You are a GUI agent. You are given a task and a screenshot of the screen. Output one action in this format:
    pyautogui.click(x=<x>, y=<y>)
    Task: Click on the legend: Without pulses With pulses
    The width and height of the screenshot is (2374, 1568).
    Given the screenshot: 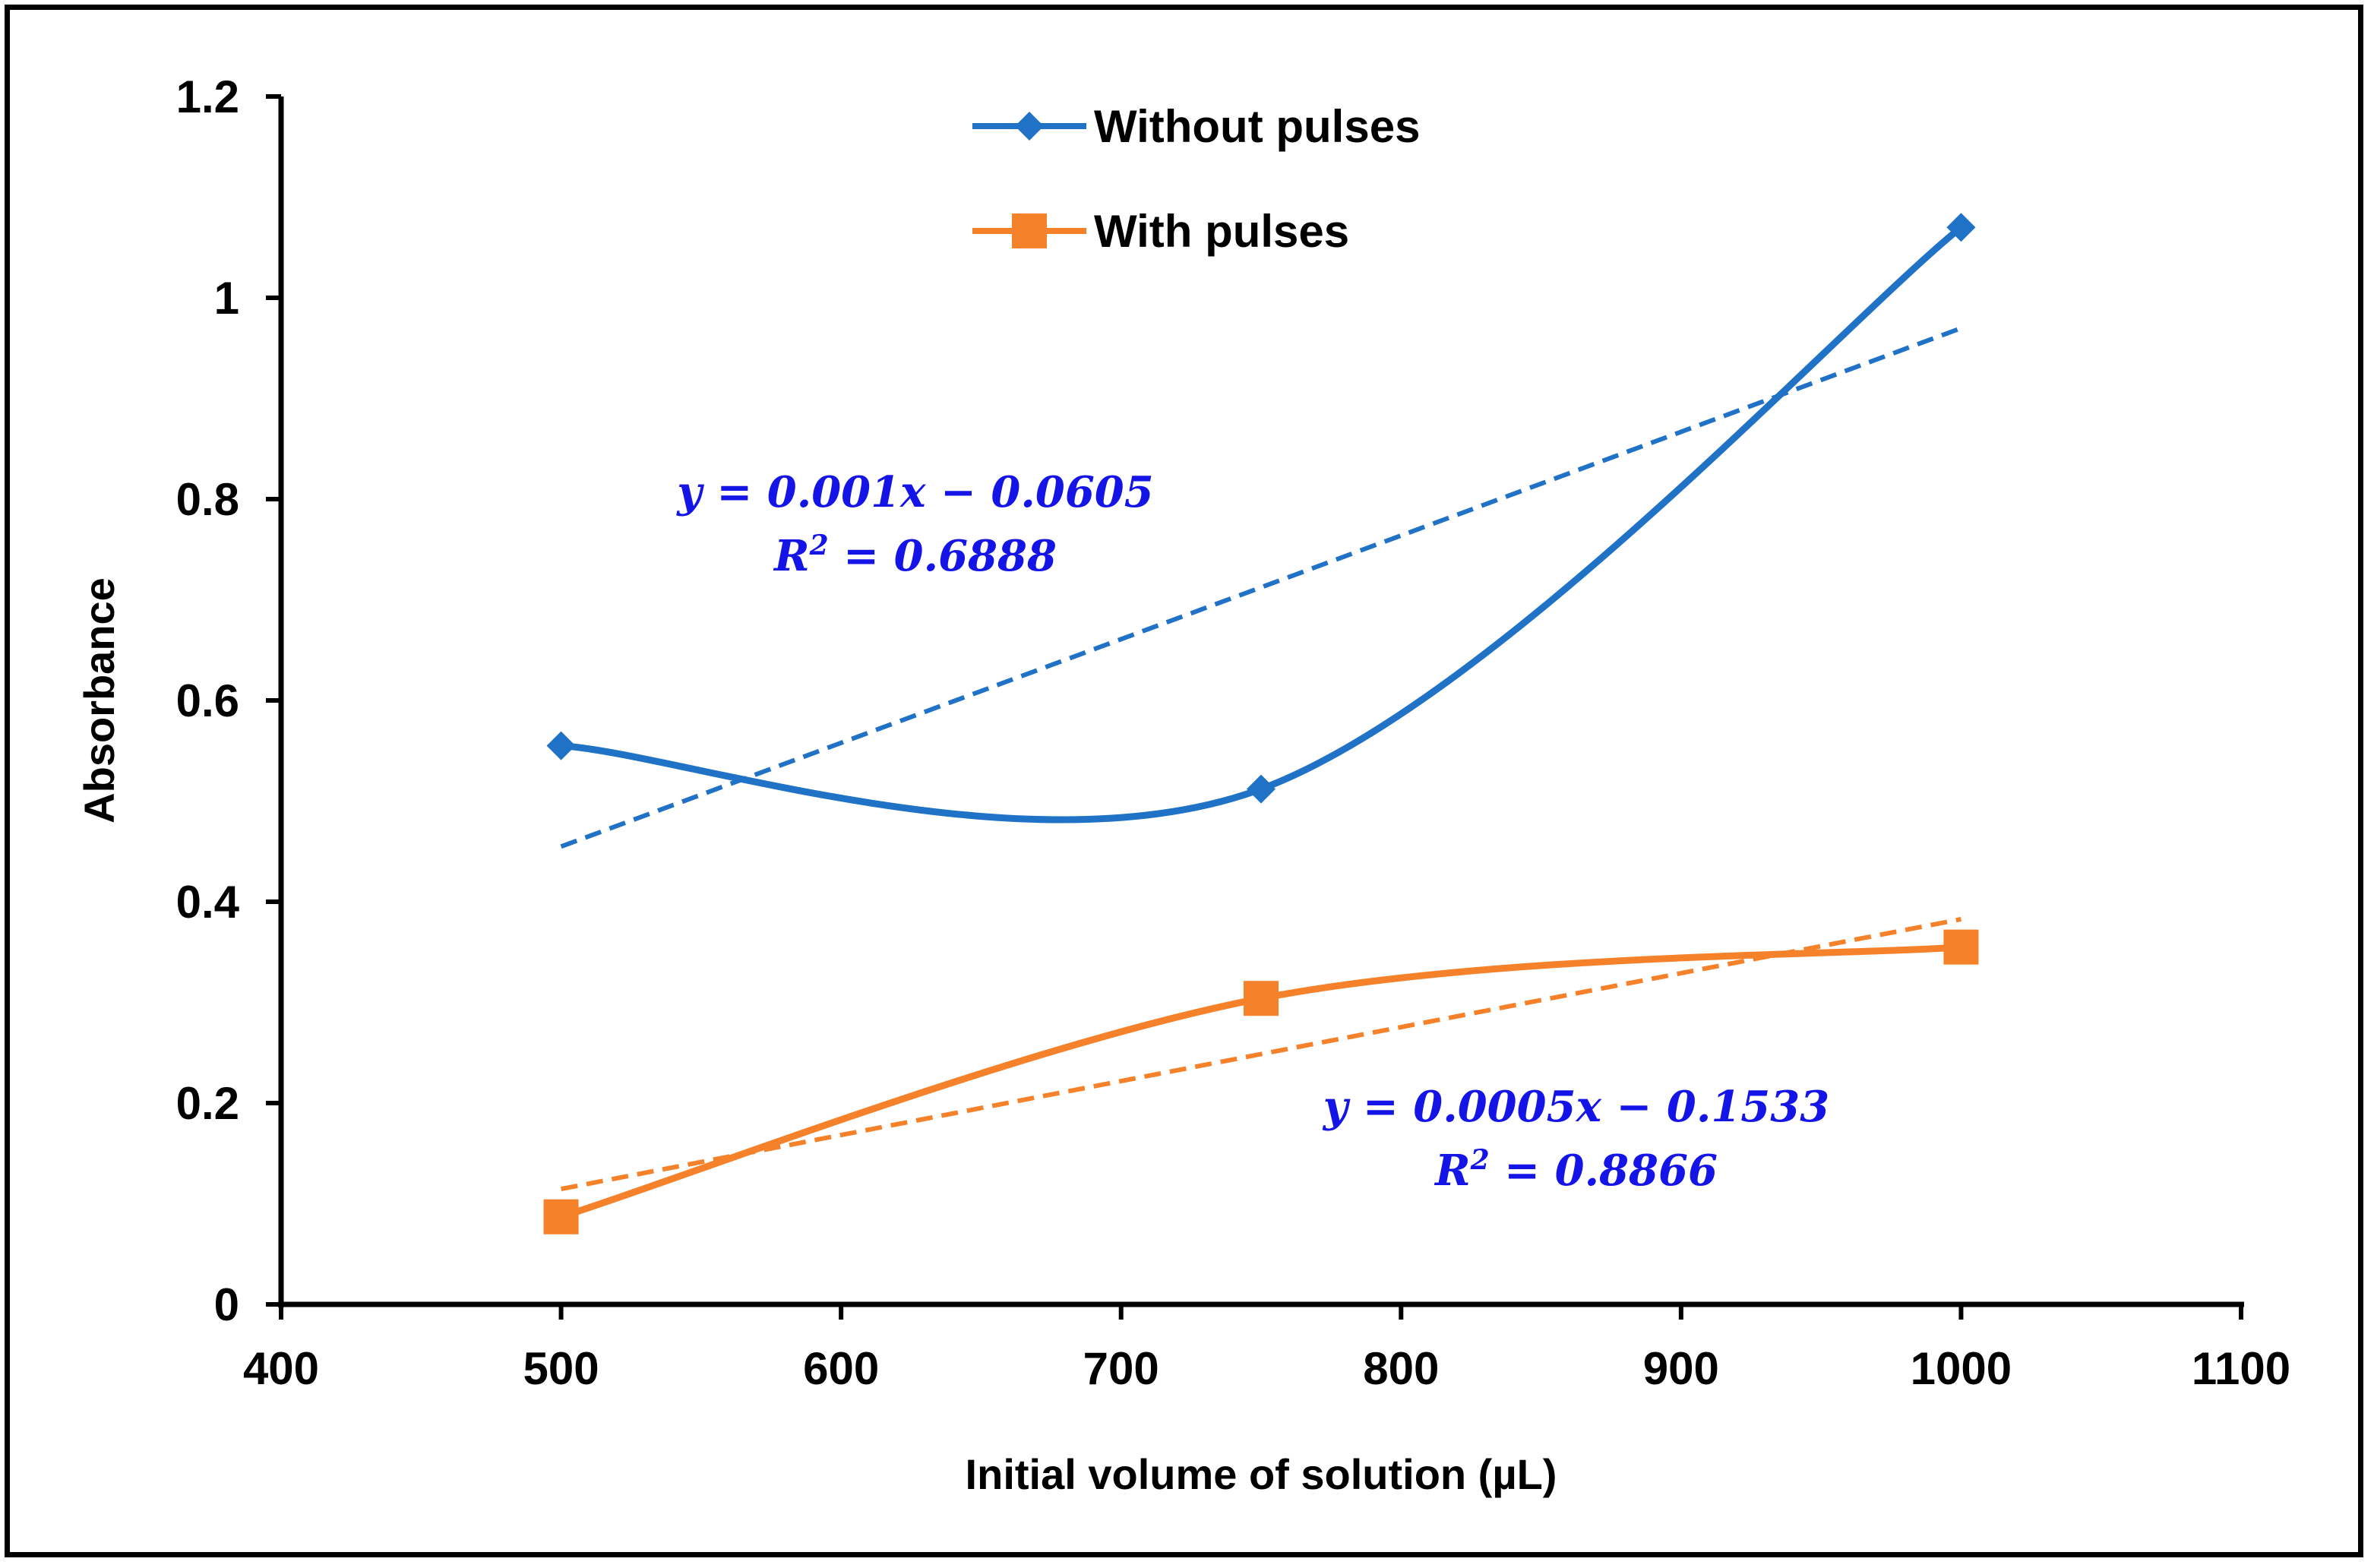 What is the action you would take?
    pyautogui.click(x=1196, y=179)
    